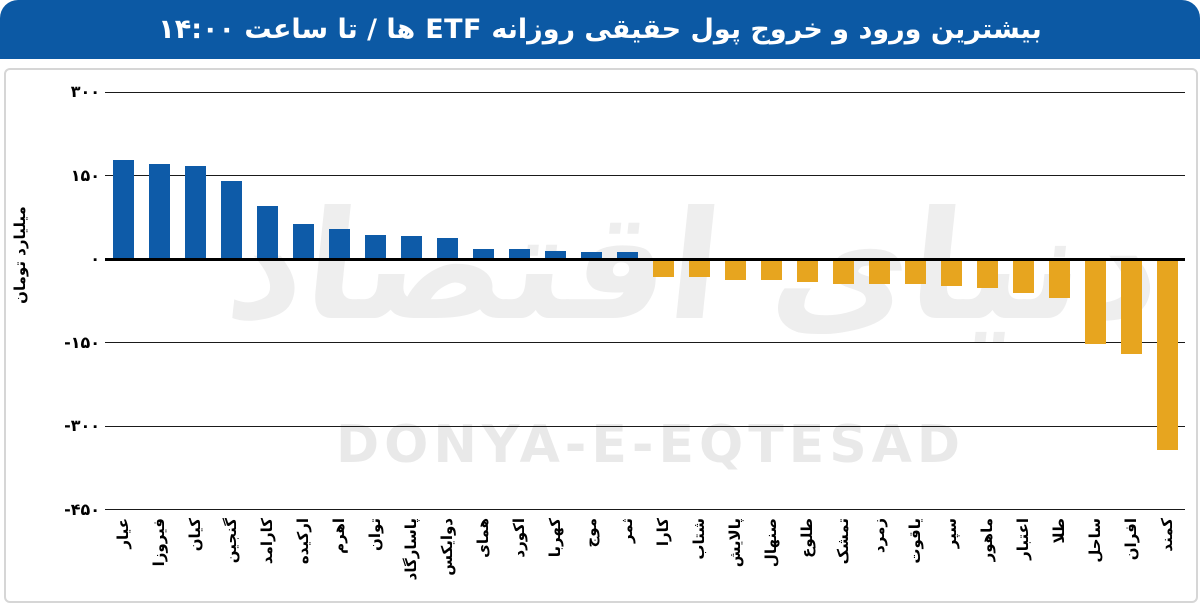  What do you see at coordinates (411, 549) in the screenshot?
I see `x-tick-label: پاسارگاد` at bounding box center [411, 549].